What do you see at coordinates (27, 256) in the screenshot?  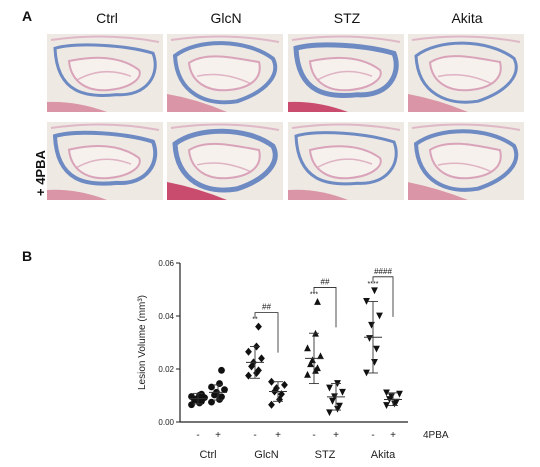 I see `panel-b-letter: B` at bounding box center [27, 256].